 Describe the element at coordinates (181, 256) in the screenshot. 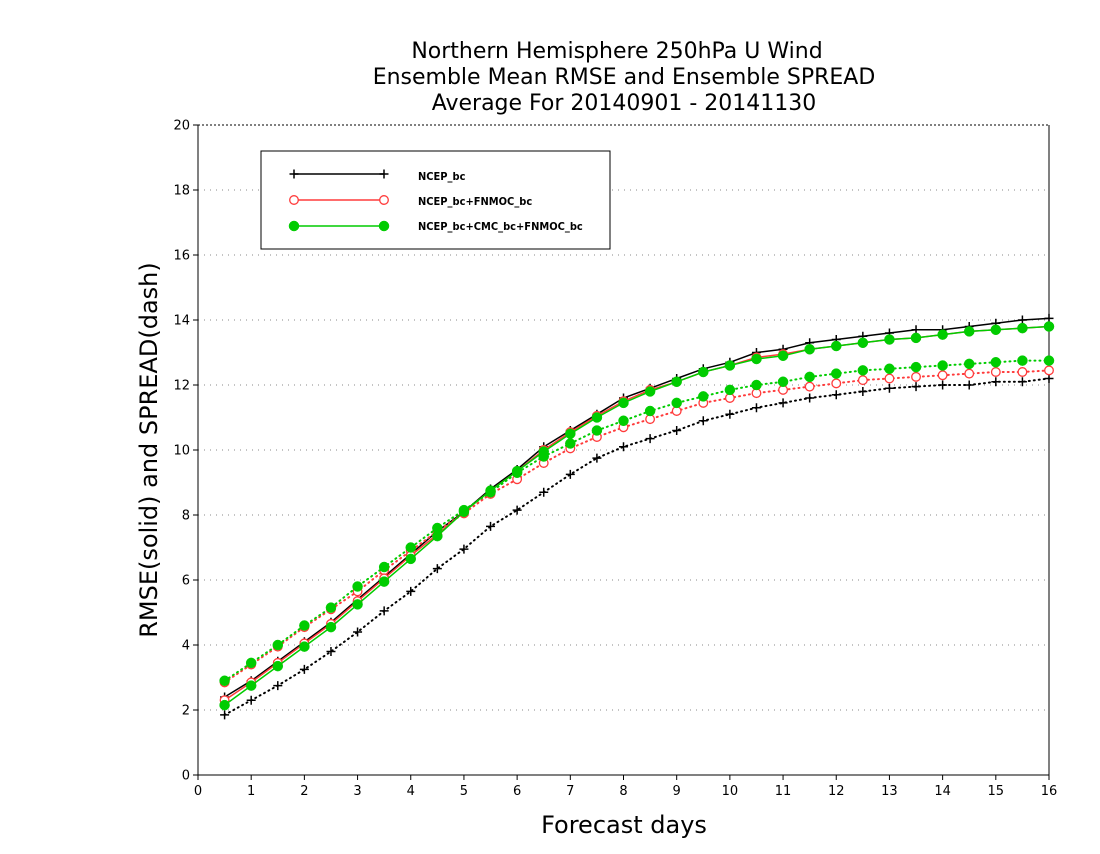

I see `y-tick-label: 16` at that location.